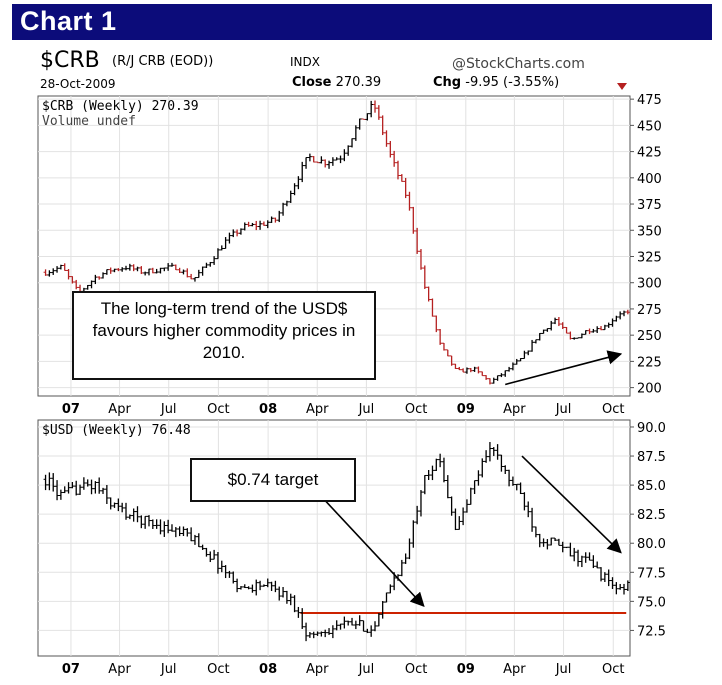 This screenshot has height=685, width=722. I want to click on change-readout: Chg -9.95 (-3.55%), so click(496, 82).